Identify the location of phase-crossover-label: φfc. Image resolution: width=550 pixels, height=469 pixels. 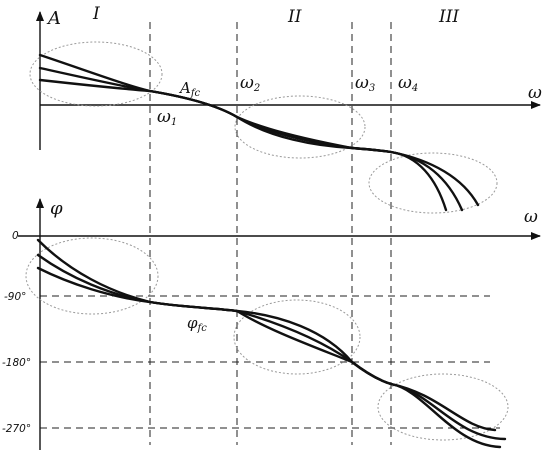
(197, 324).